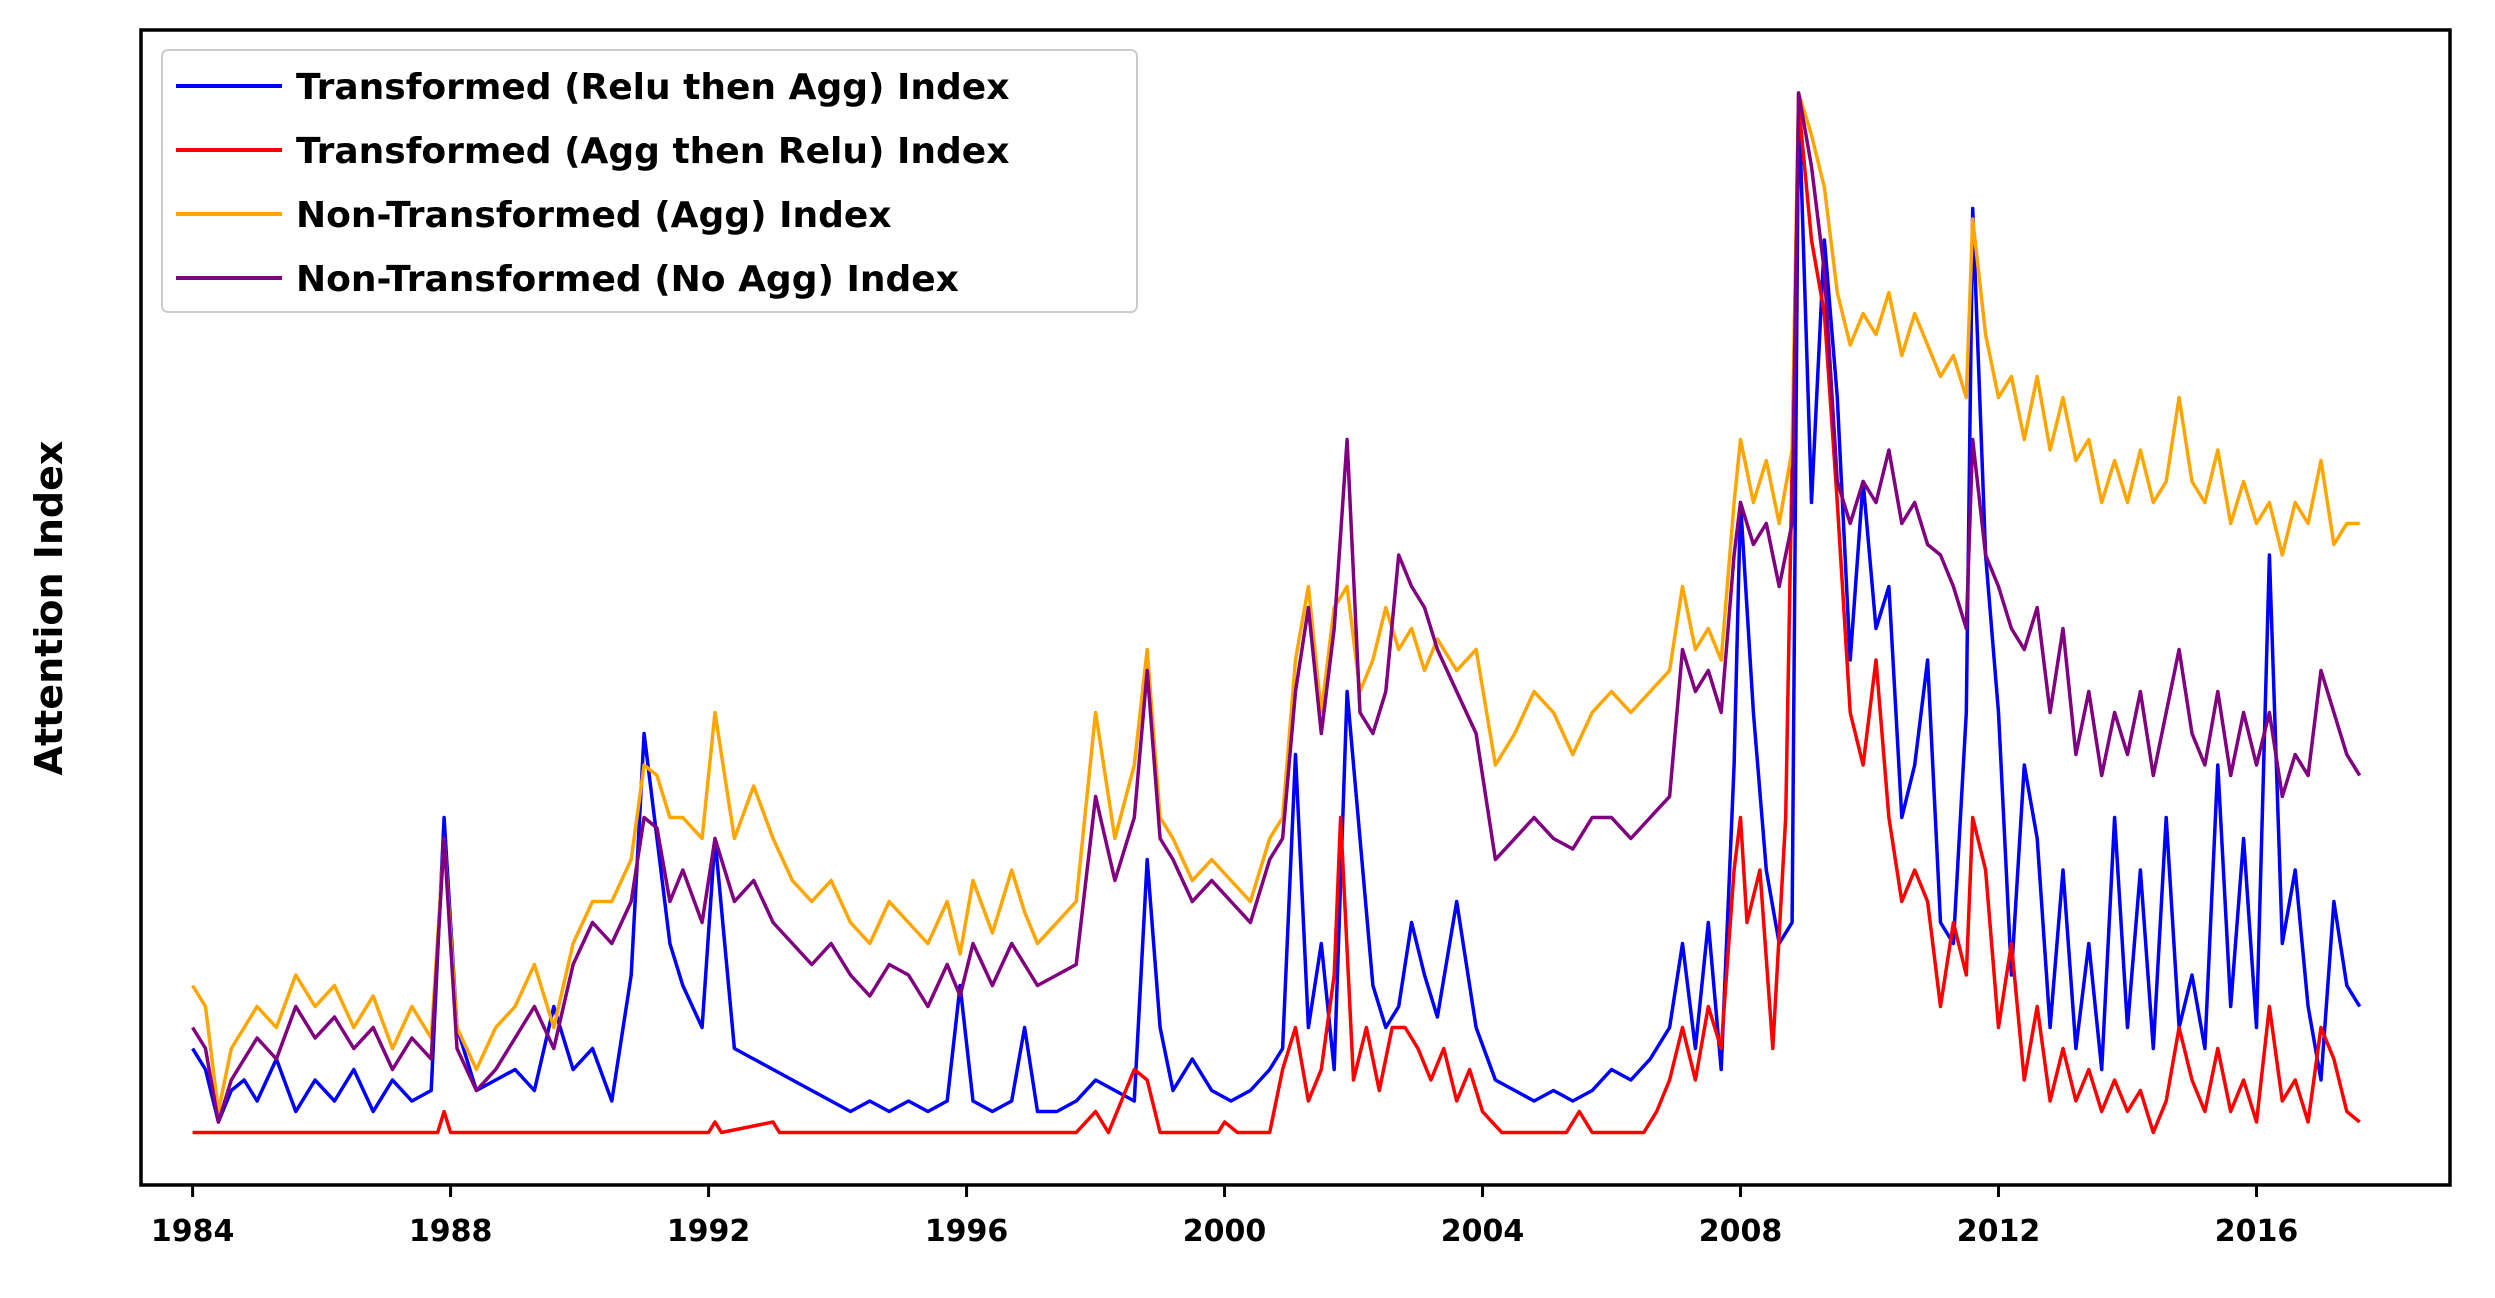  Describe the element at coordinates (652, 151) in the screenshot. I see `legend-label-2: Transformed (Agg then Relu) Index` at that location.